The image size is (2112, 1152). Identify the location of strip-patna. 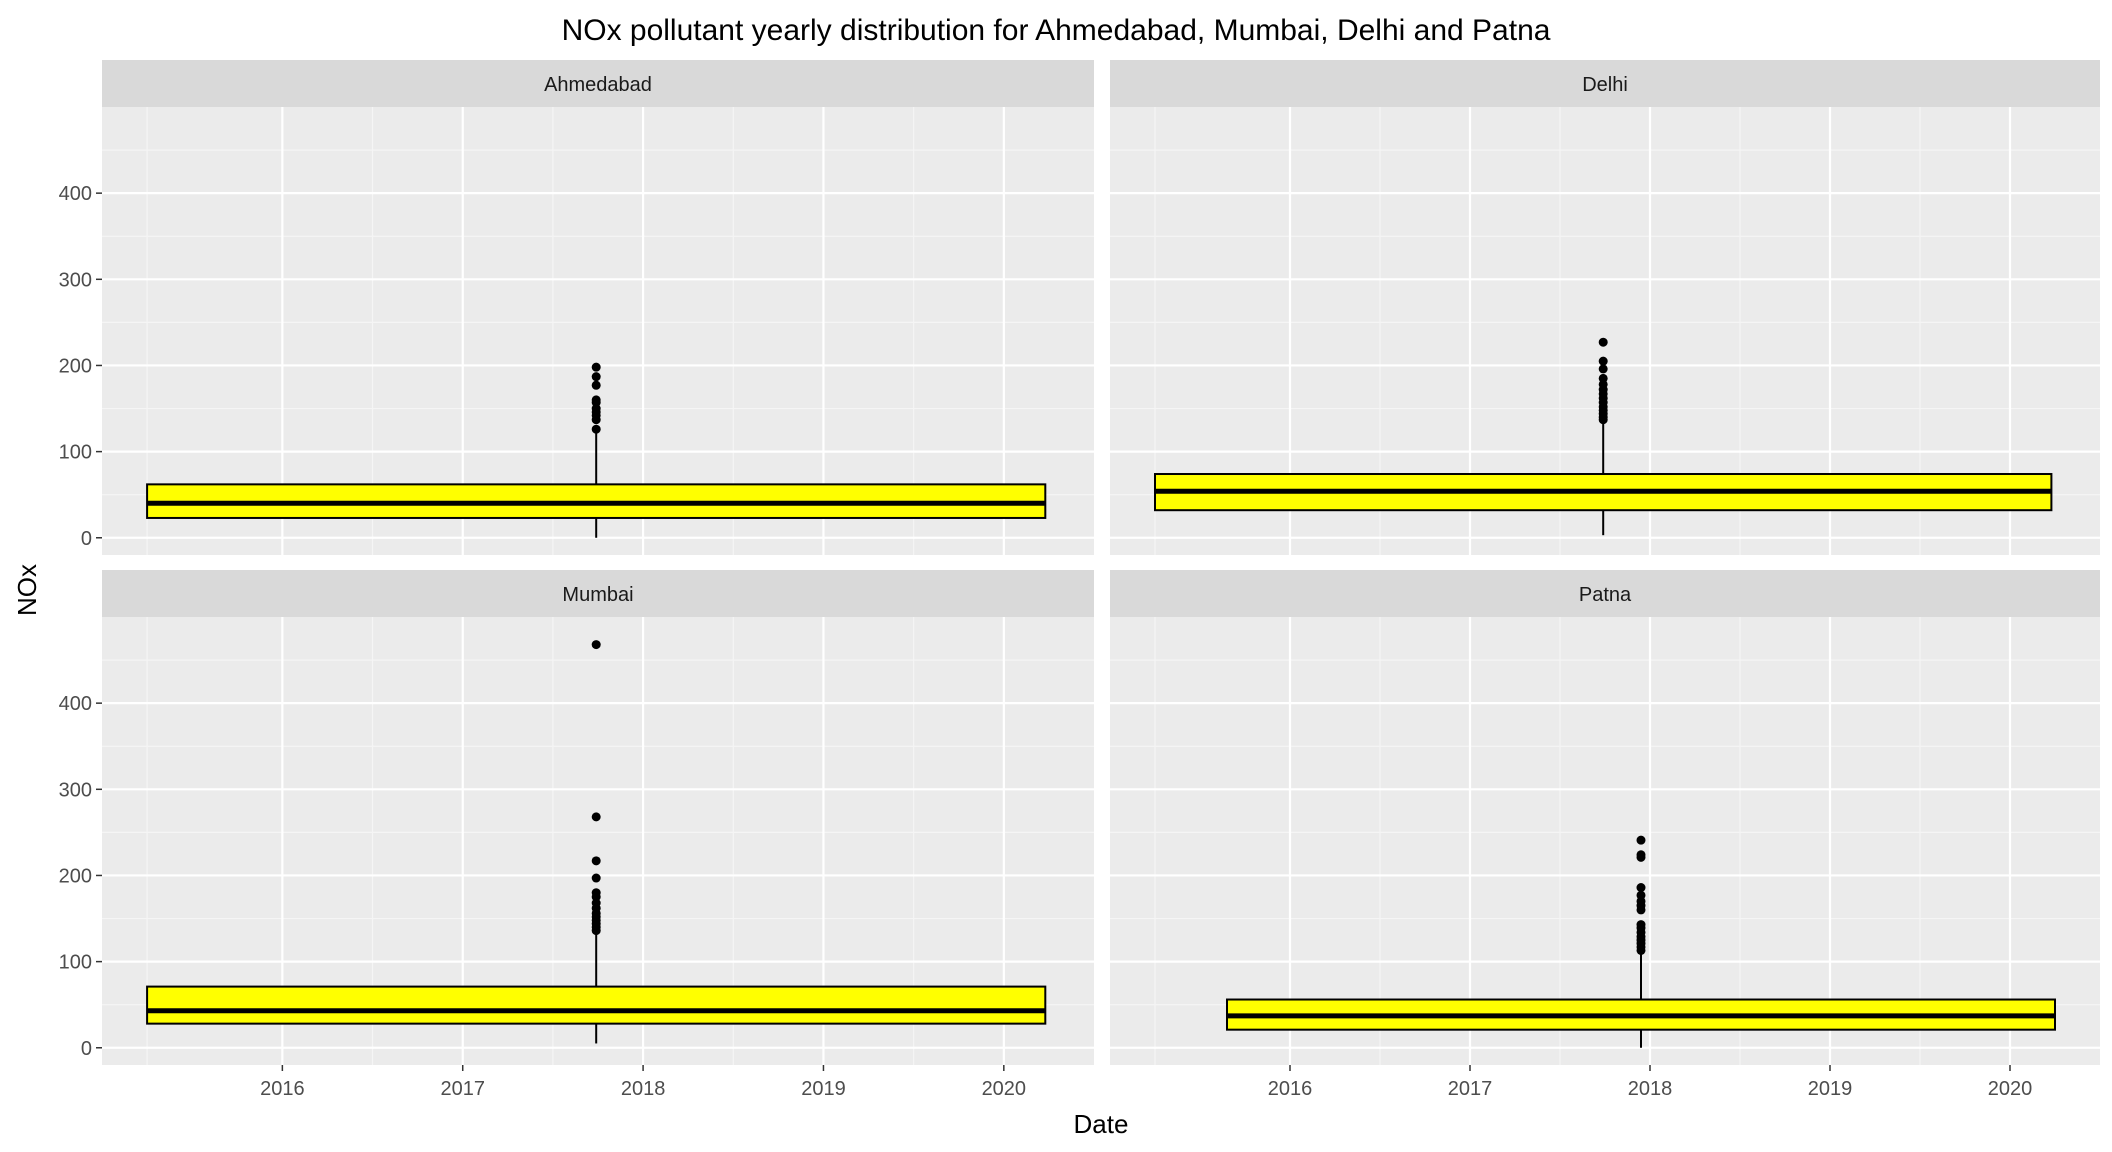
(1605, 593).